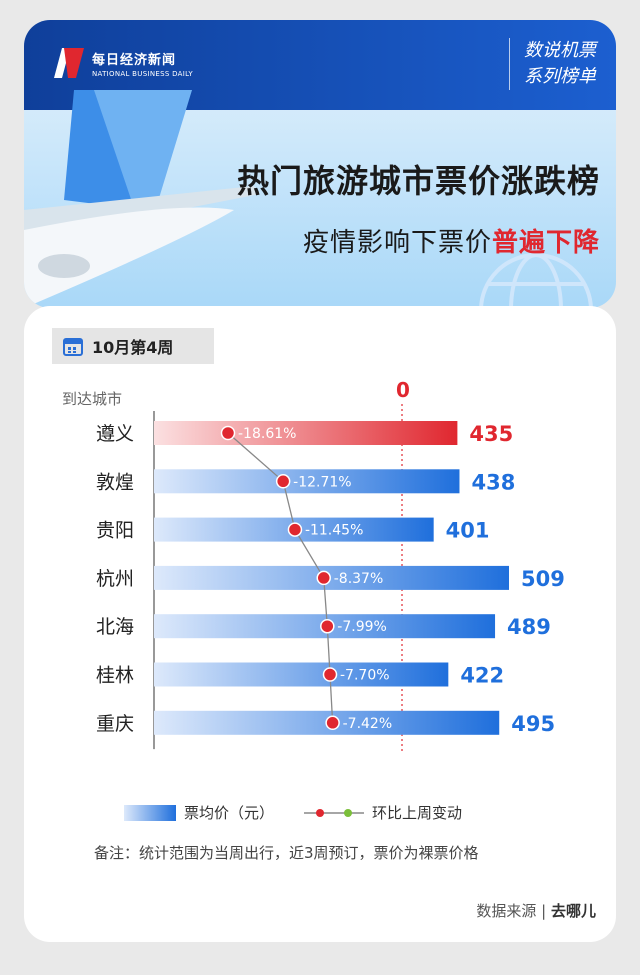  I want to click on logo-en: NATIONAL BUSINESS DAILY, so click(142, 73).